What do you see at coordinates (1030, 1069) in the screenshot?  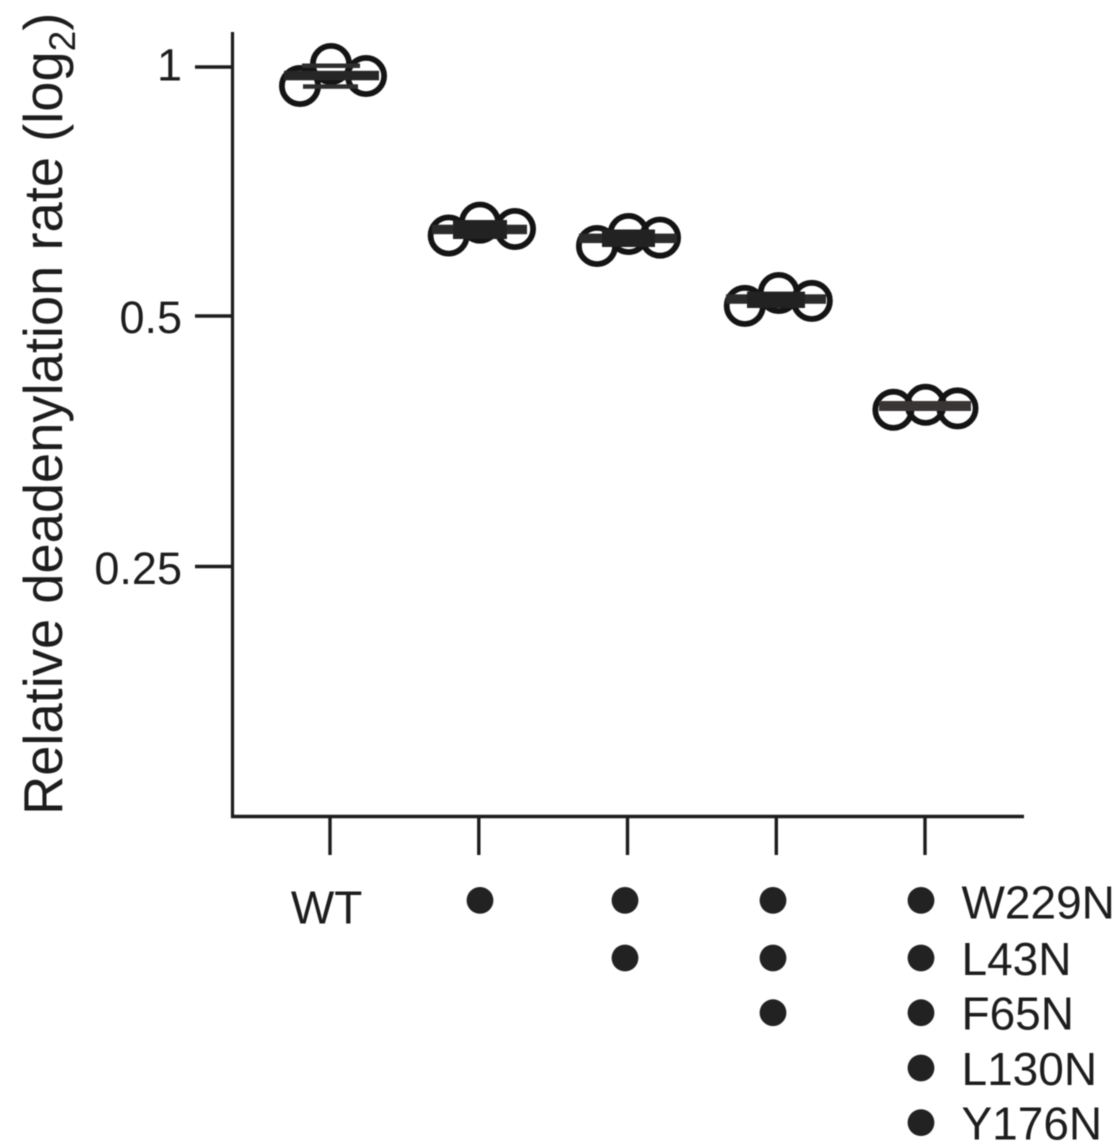 I see `svg-text: L130N` at bounding box center [1030, 1069].